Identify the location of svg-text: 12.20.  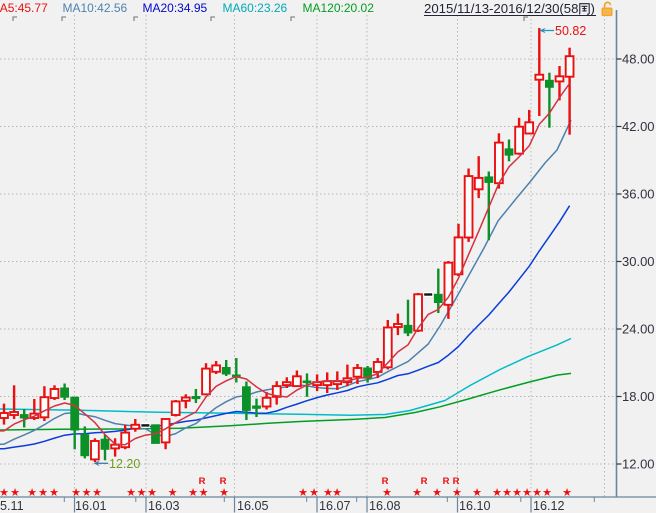
(124, 464).